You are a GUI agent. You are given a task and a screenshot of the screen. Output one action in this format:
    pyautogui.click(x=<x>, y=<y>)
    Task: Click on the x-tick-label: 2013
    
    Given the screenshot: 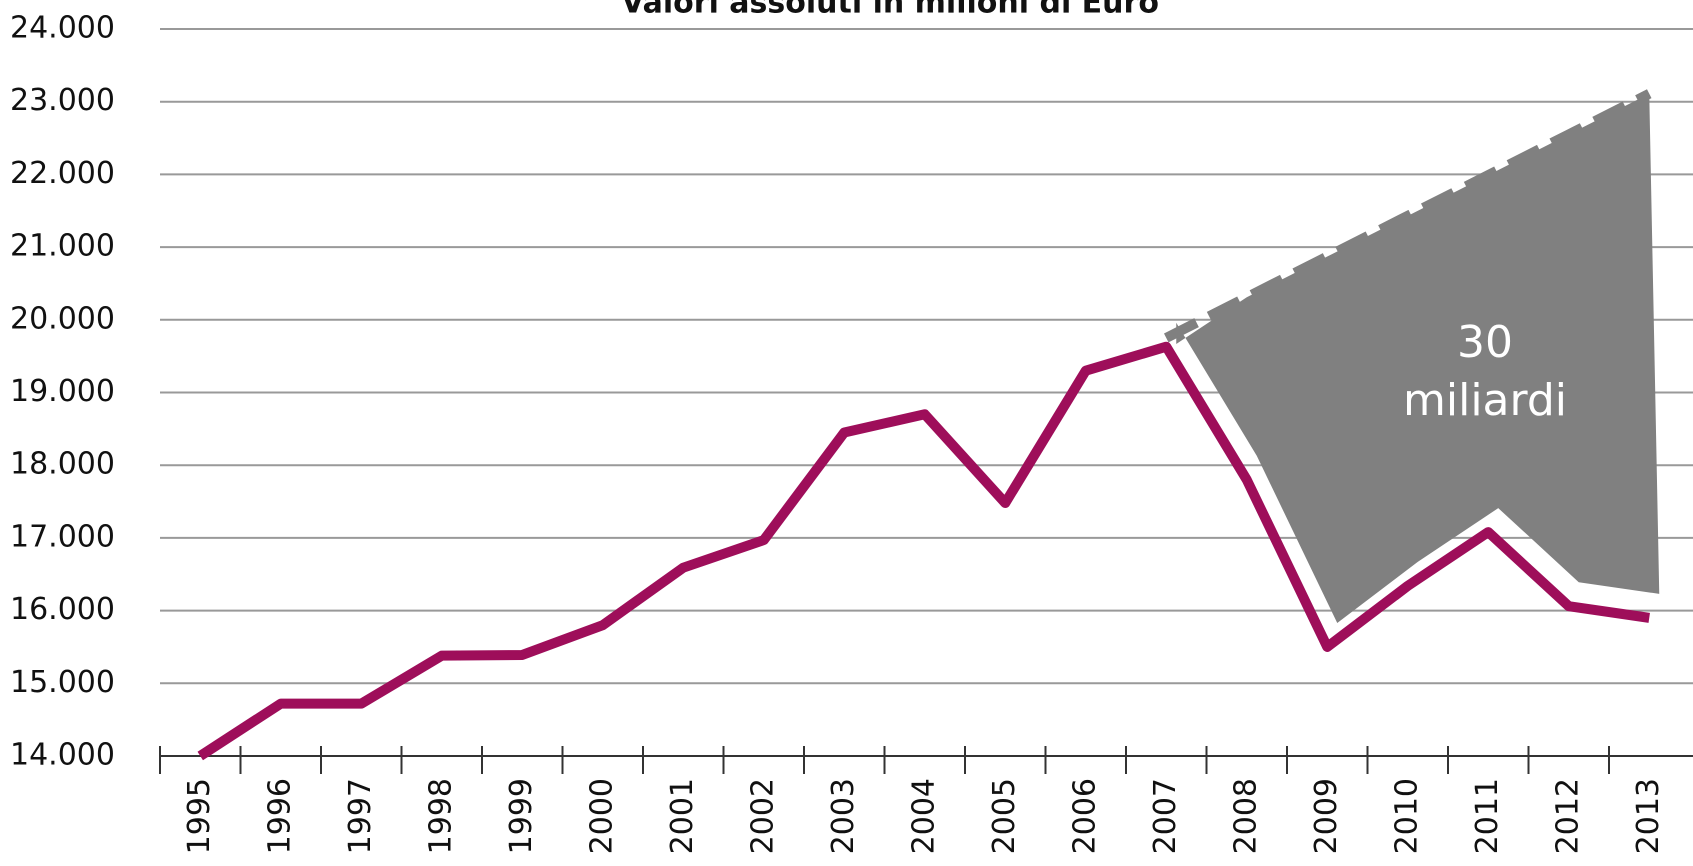 What is the action you would take?
    pyautogui.click(x=1648, y=816)
    